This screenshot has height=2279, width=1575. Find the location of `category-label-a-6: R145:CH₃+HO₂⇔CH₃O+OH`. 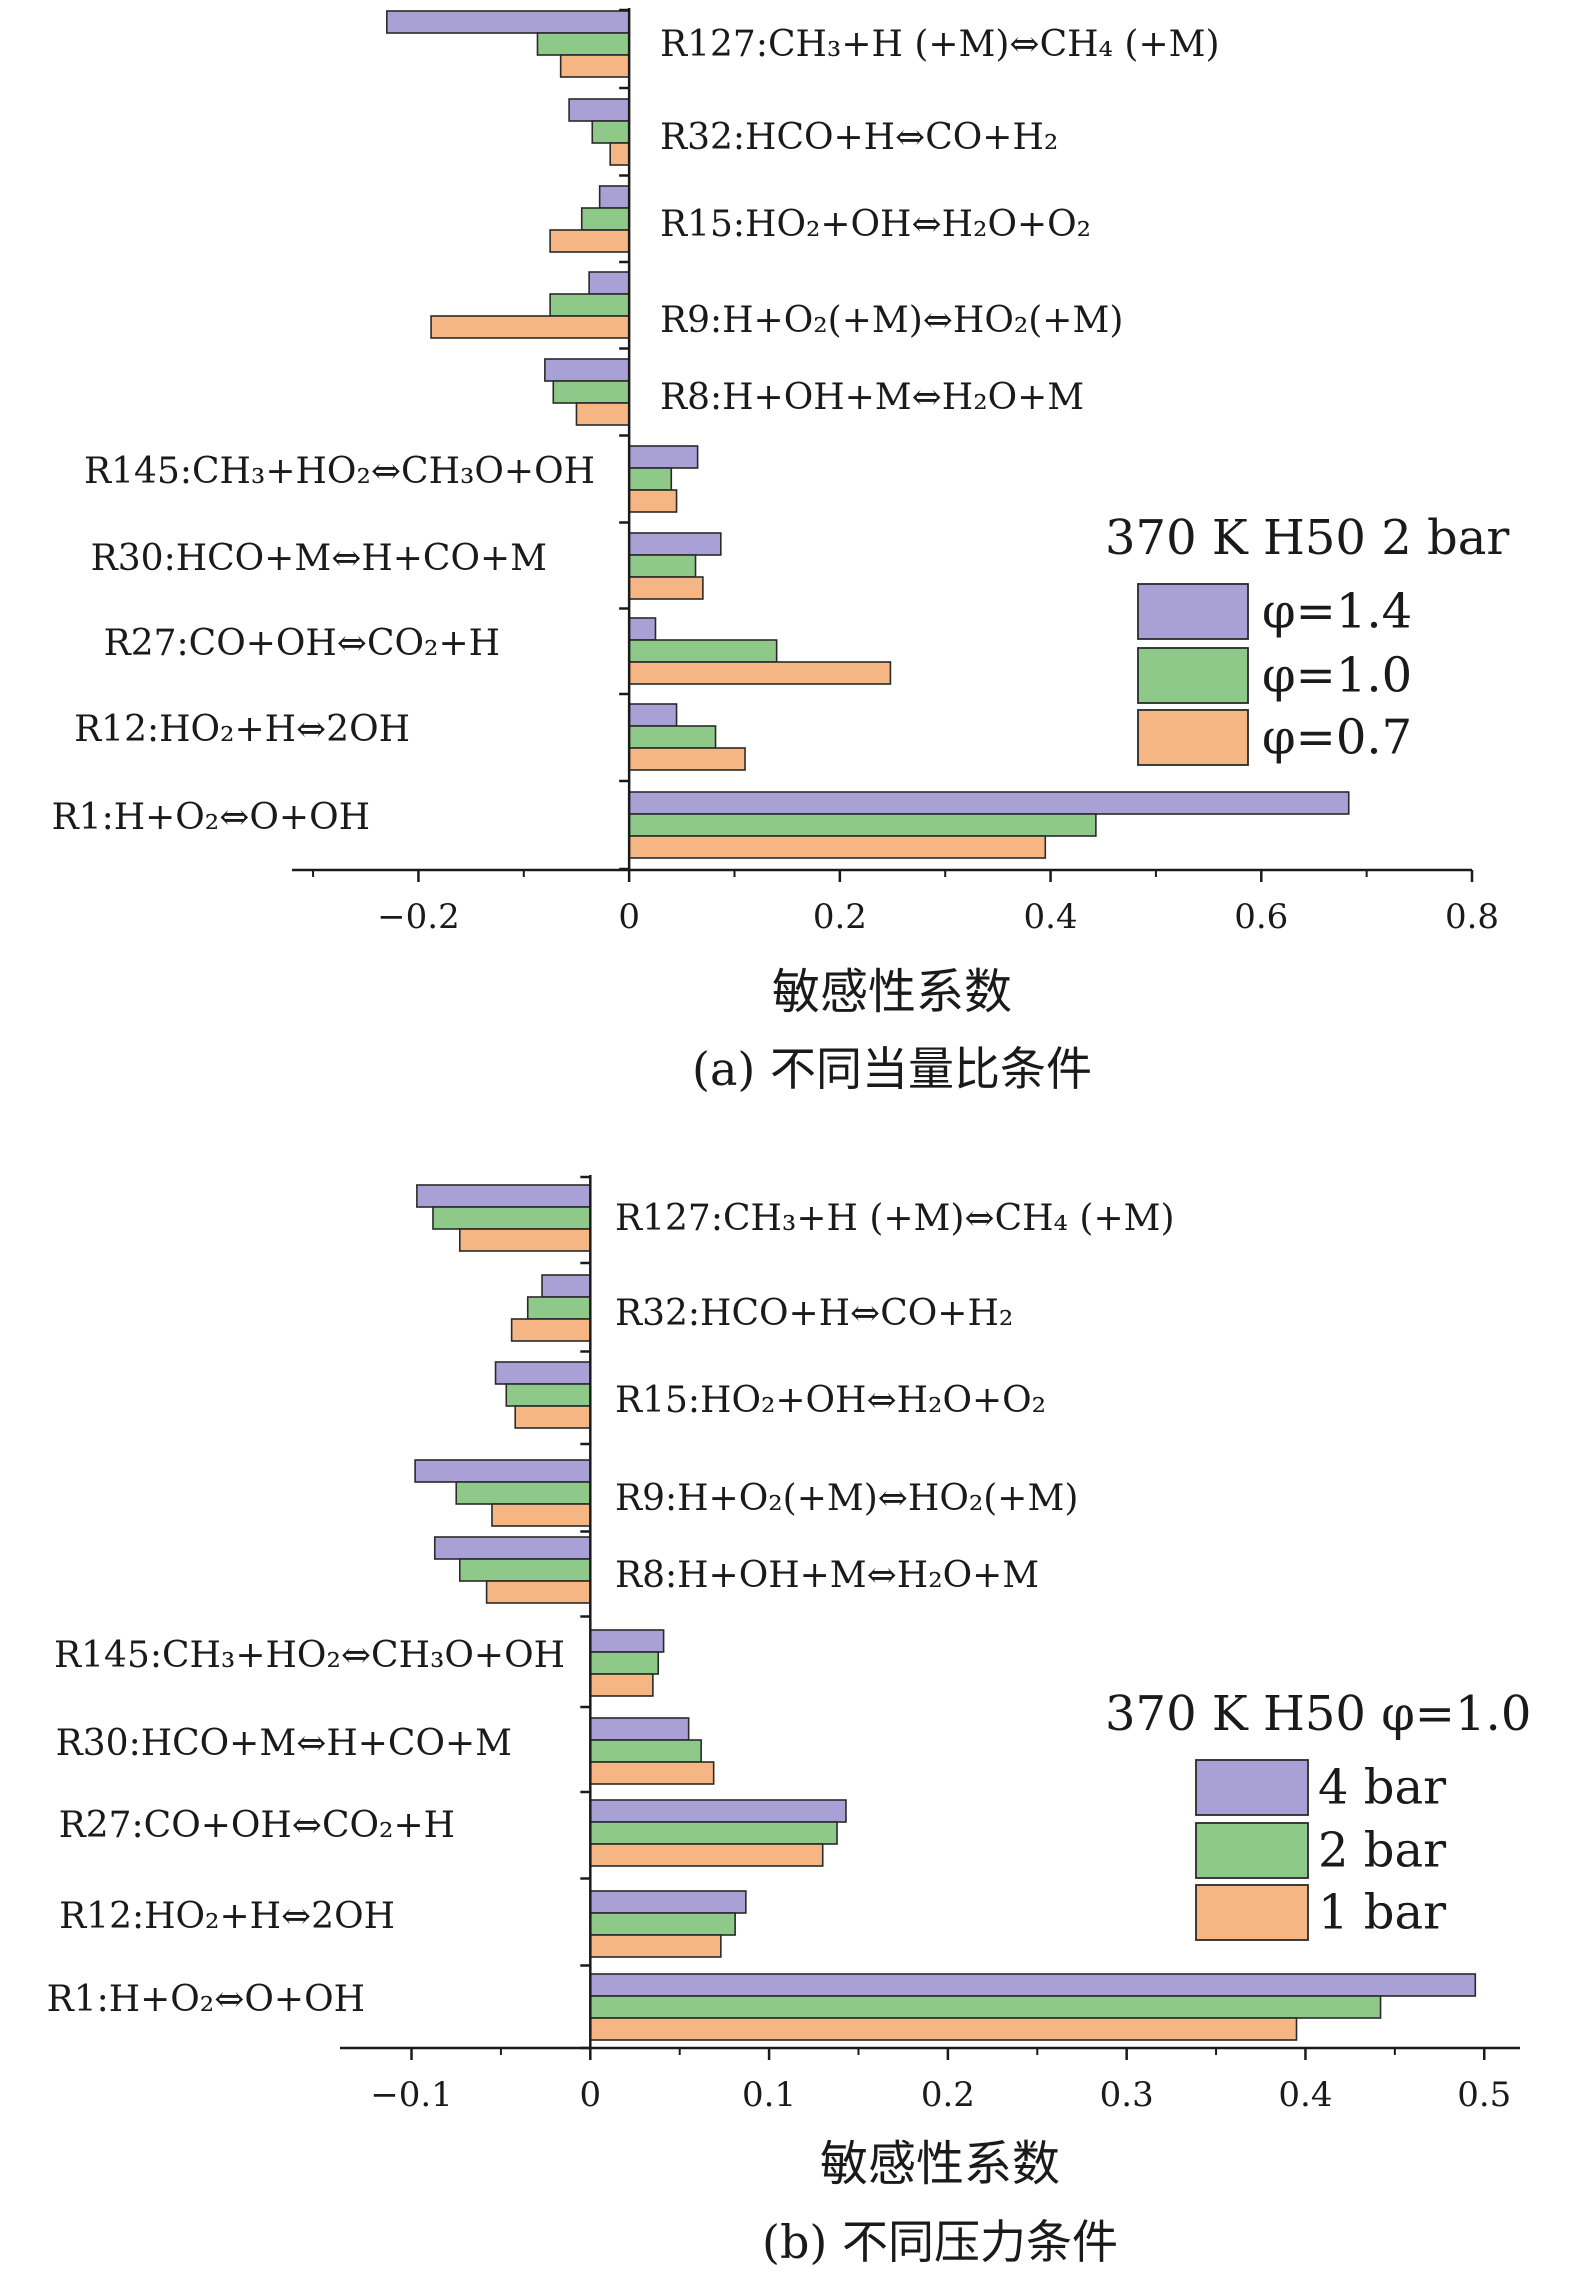

category-label-a-6: R145:CH₃+HO₂⇔CH₃O+OH is located at coordinates (339, 471).